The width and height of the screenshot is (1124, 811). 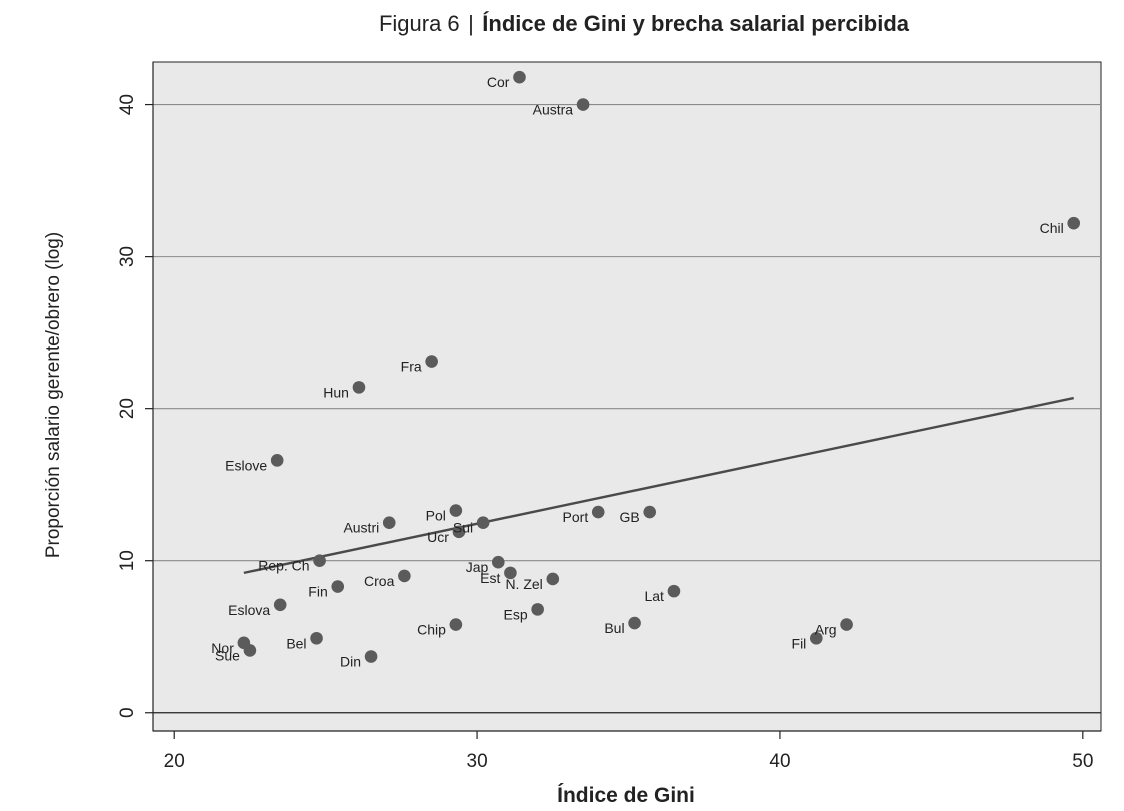 I want to click on y-tick-label-30: 30, so click(x=127, y=256).